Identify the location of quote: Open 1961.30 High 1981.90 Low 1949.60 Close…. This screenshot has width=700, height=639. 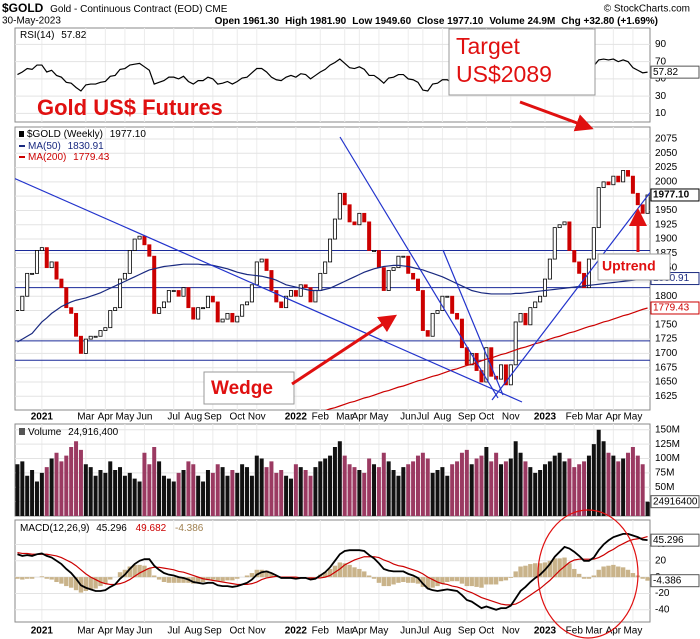
(436, 21).